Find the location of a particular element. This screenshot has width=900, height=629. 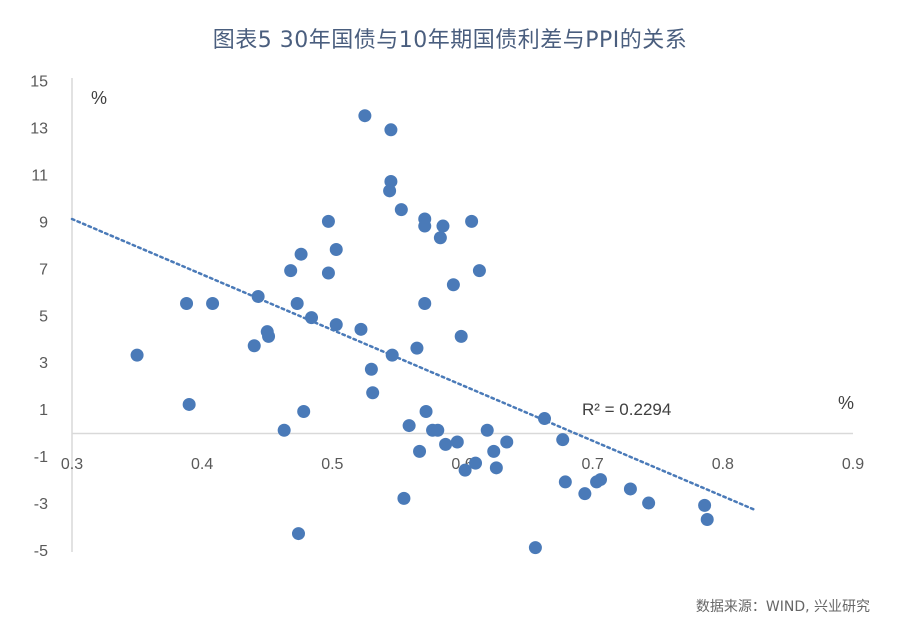

y-tick-label: 9 is located at coordinates (43, 222).